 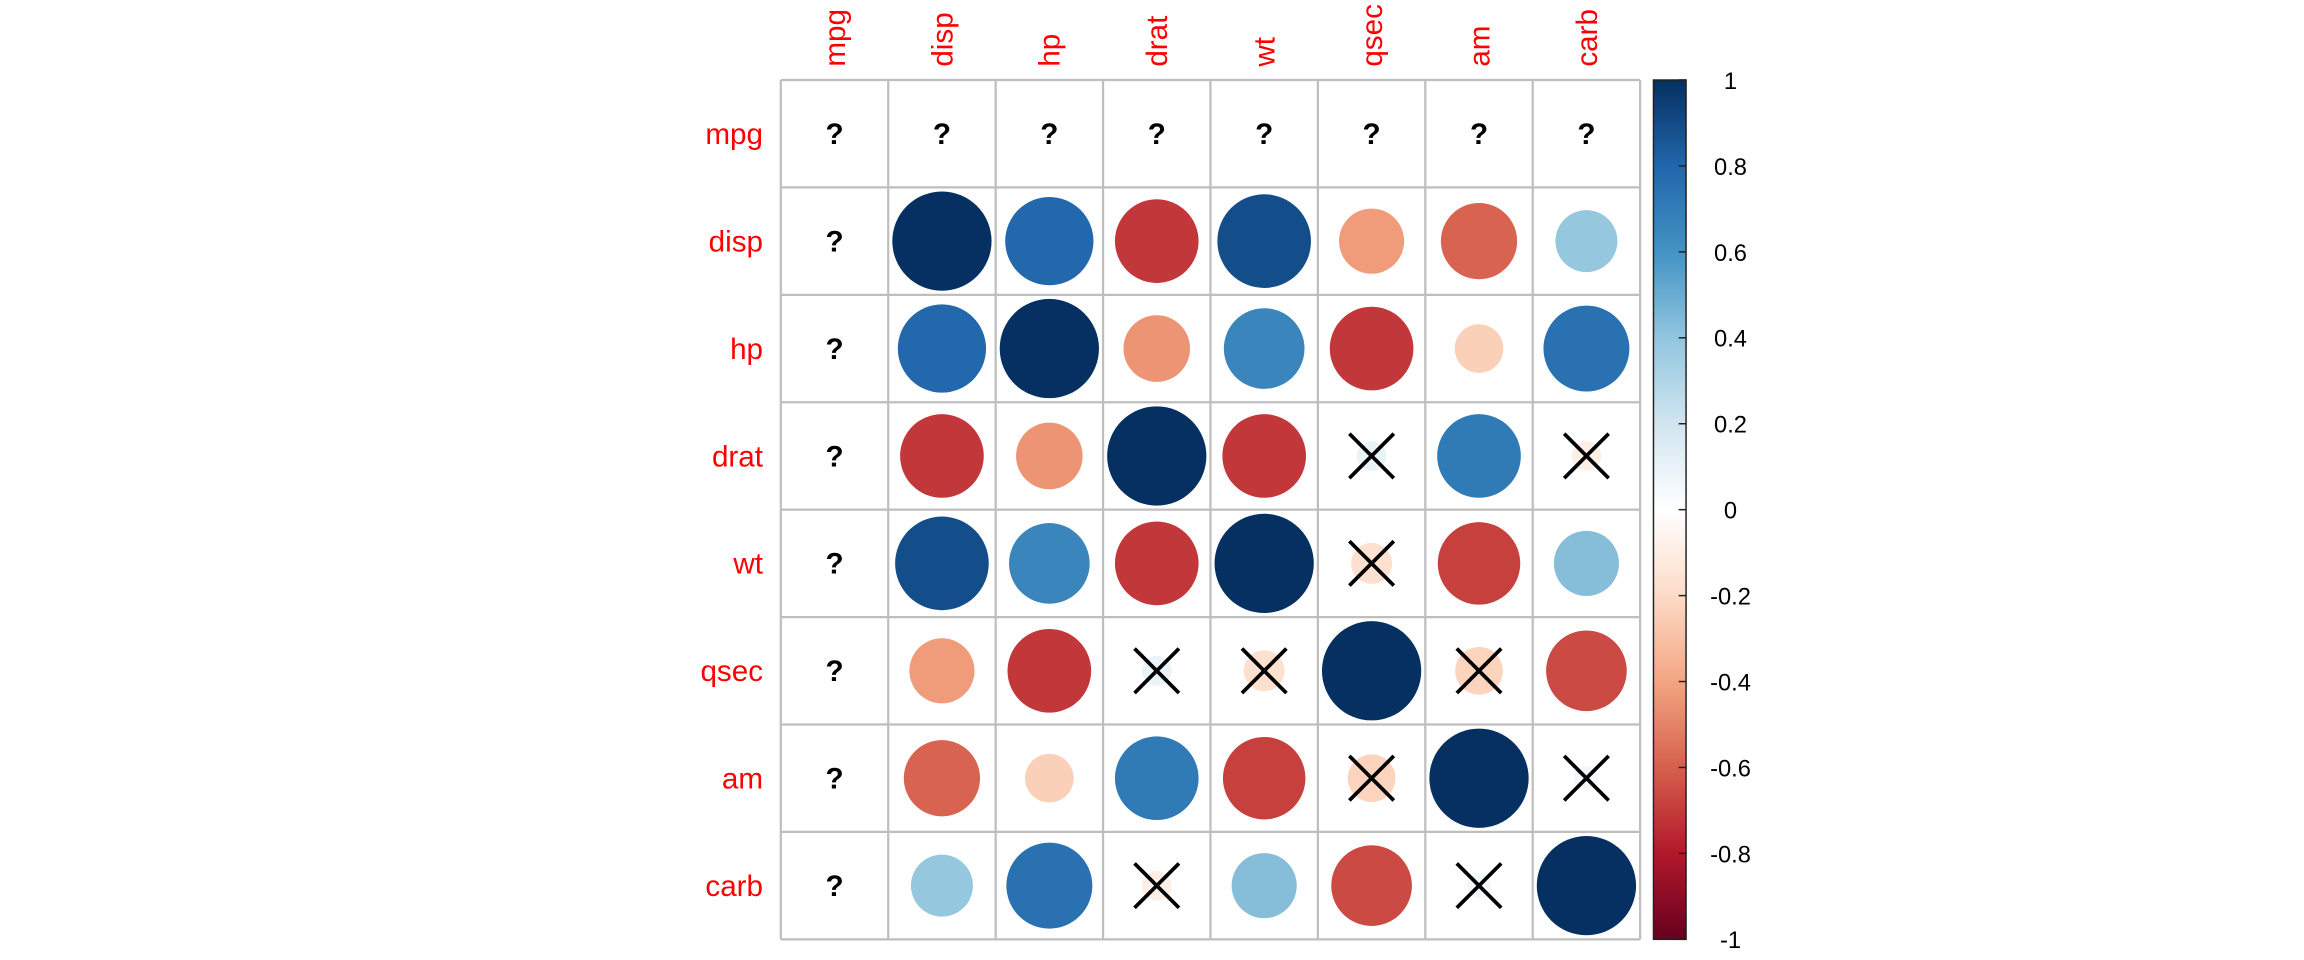 I want to click on column-label: carb, so click(x=1587, y=38).